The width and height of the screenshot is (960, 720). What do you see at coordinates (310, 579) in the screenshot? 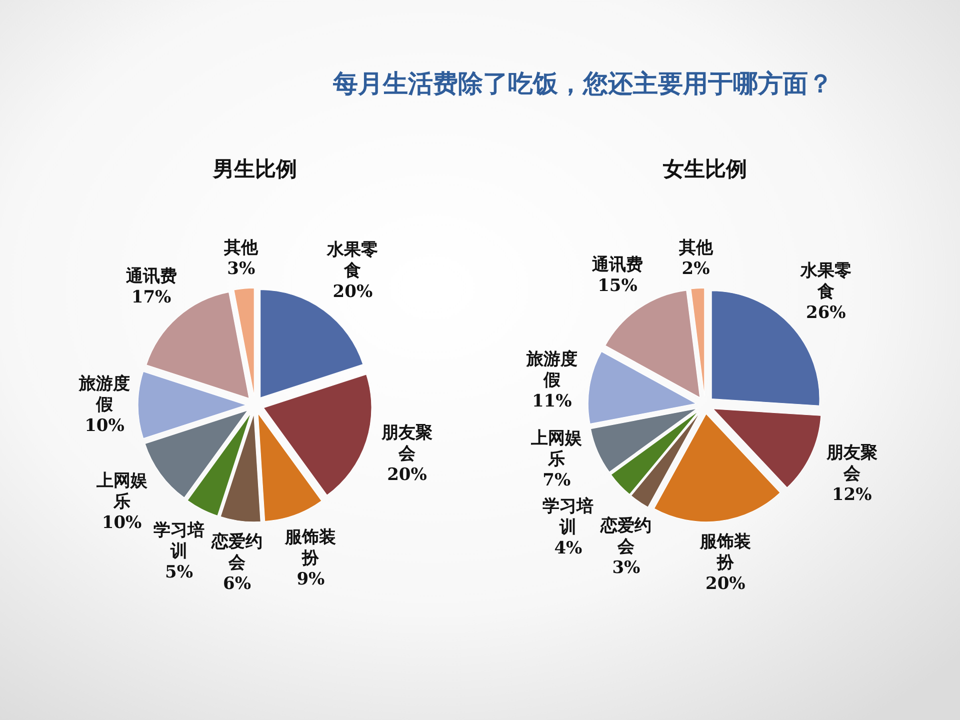
I see `data-label: 9%` at bounding box center [310, 579].